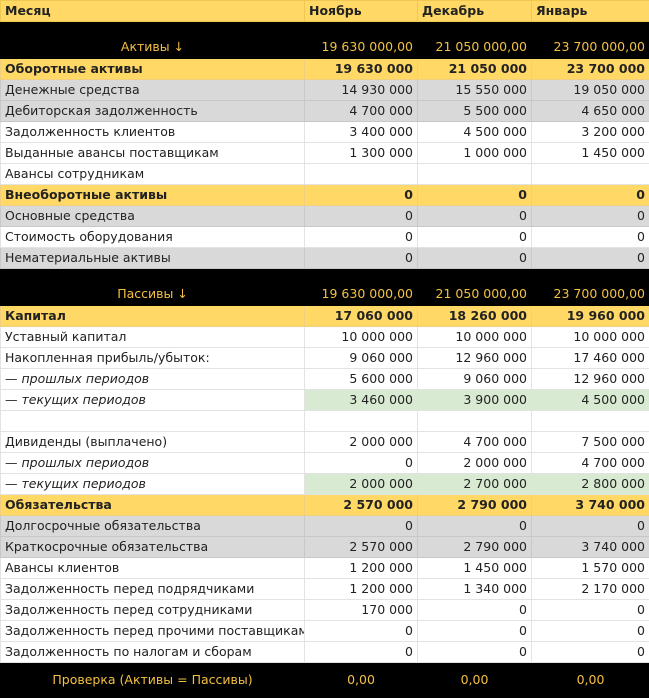 This screenshot has height=698, width=649. Describe the element at coordinates (153, 680) in the screenshot. I see `check-label: Проверка (Активы = Пассивы)` at that location.